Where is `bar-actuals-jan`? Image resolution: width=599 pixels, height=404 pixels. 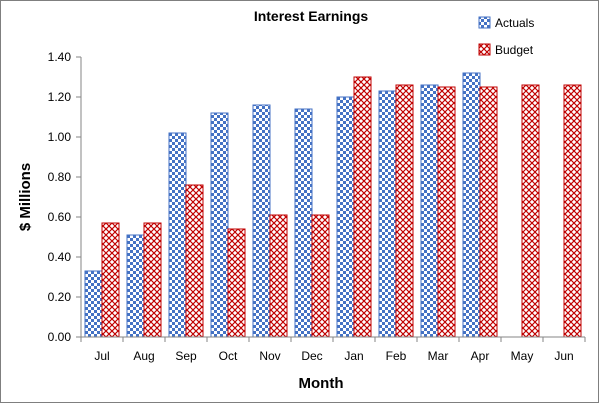
bar-actuals-jan is located at coordinates (345, 217).